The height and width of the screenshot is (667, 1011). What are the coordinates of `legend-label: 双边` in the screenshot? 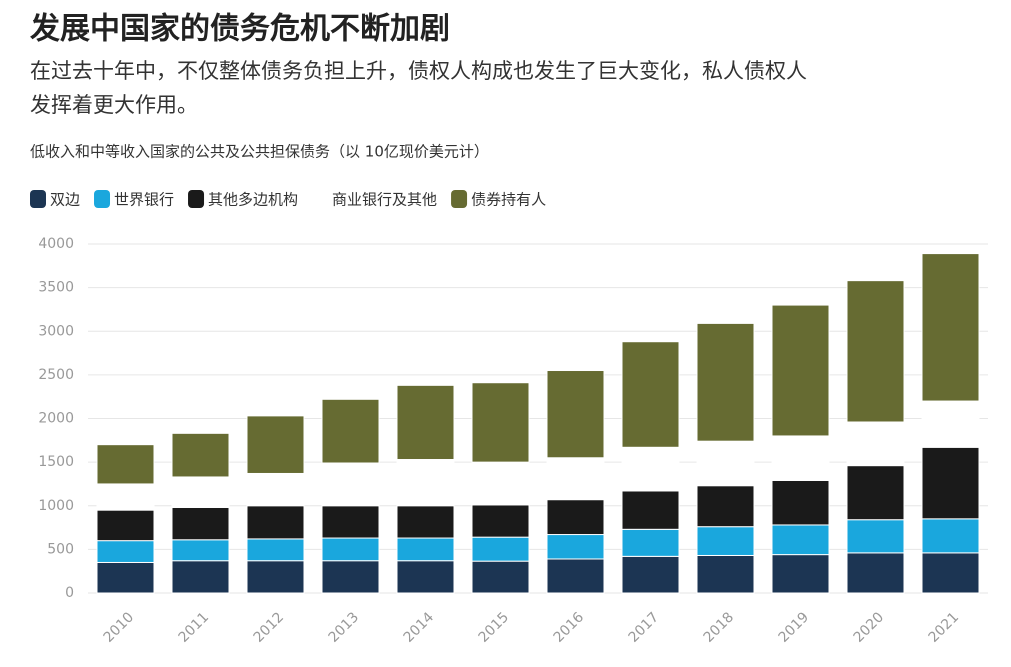 It's located at (65, 200).